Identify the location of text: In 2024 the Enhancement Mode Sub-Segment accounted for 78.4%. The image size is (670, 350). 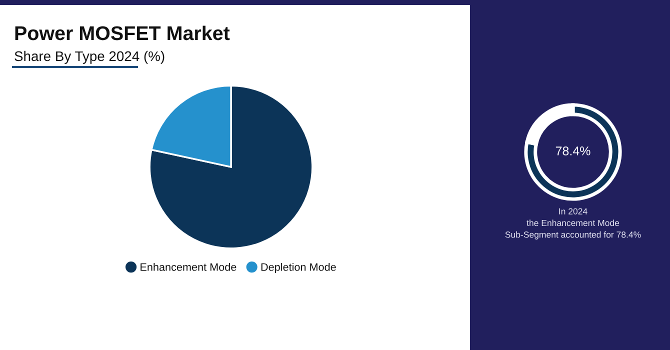
(573, 224).